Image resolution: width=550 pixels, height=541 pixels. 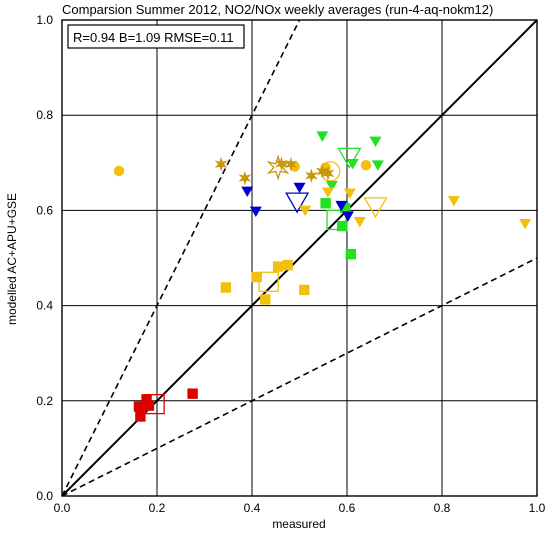 What do you see at coordinates (298, 524) in the screenshot?
I see `x-axis-label: measured` at bounding box center [298, 524].